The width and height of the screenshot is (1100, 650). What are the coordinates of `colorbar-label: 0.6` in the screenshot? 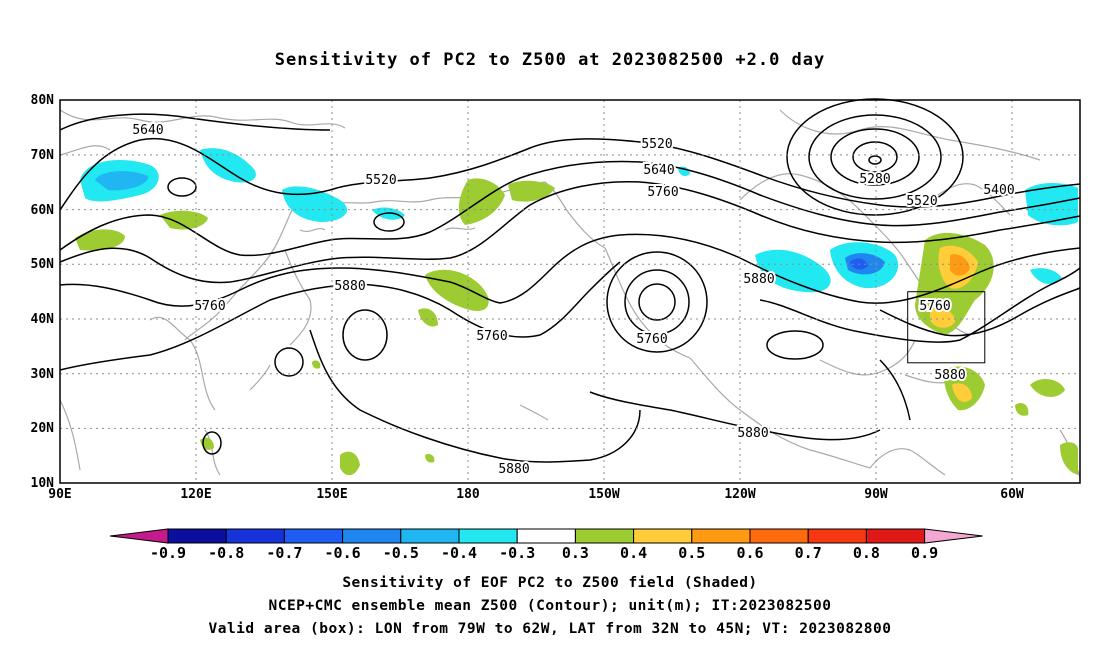 It's located at (749, 553).